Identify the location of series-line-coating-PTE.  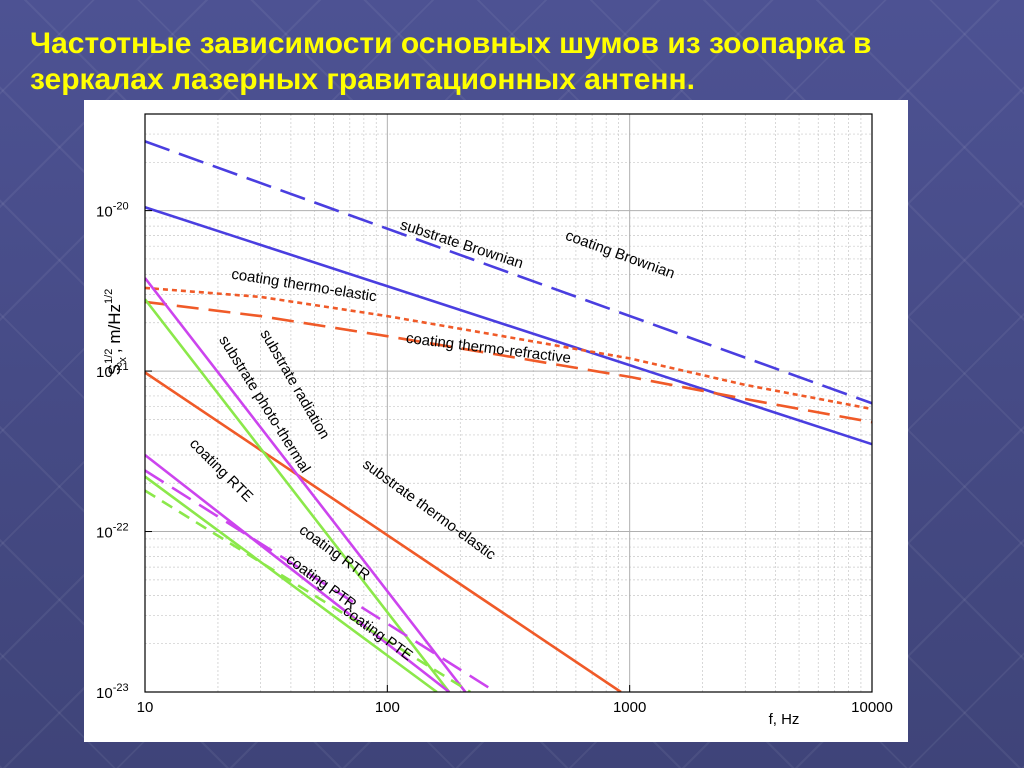
(308, 590).